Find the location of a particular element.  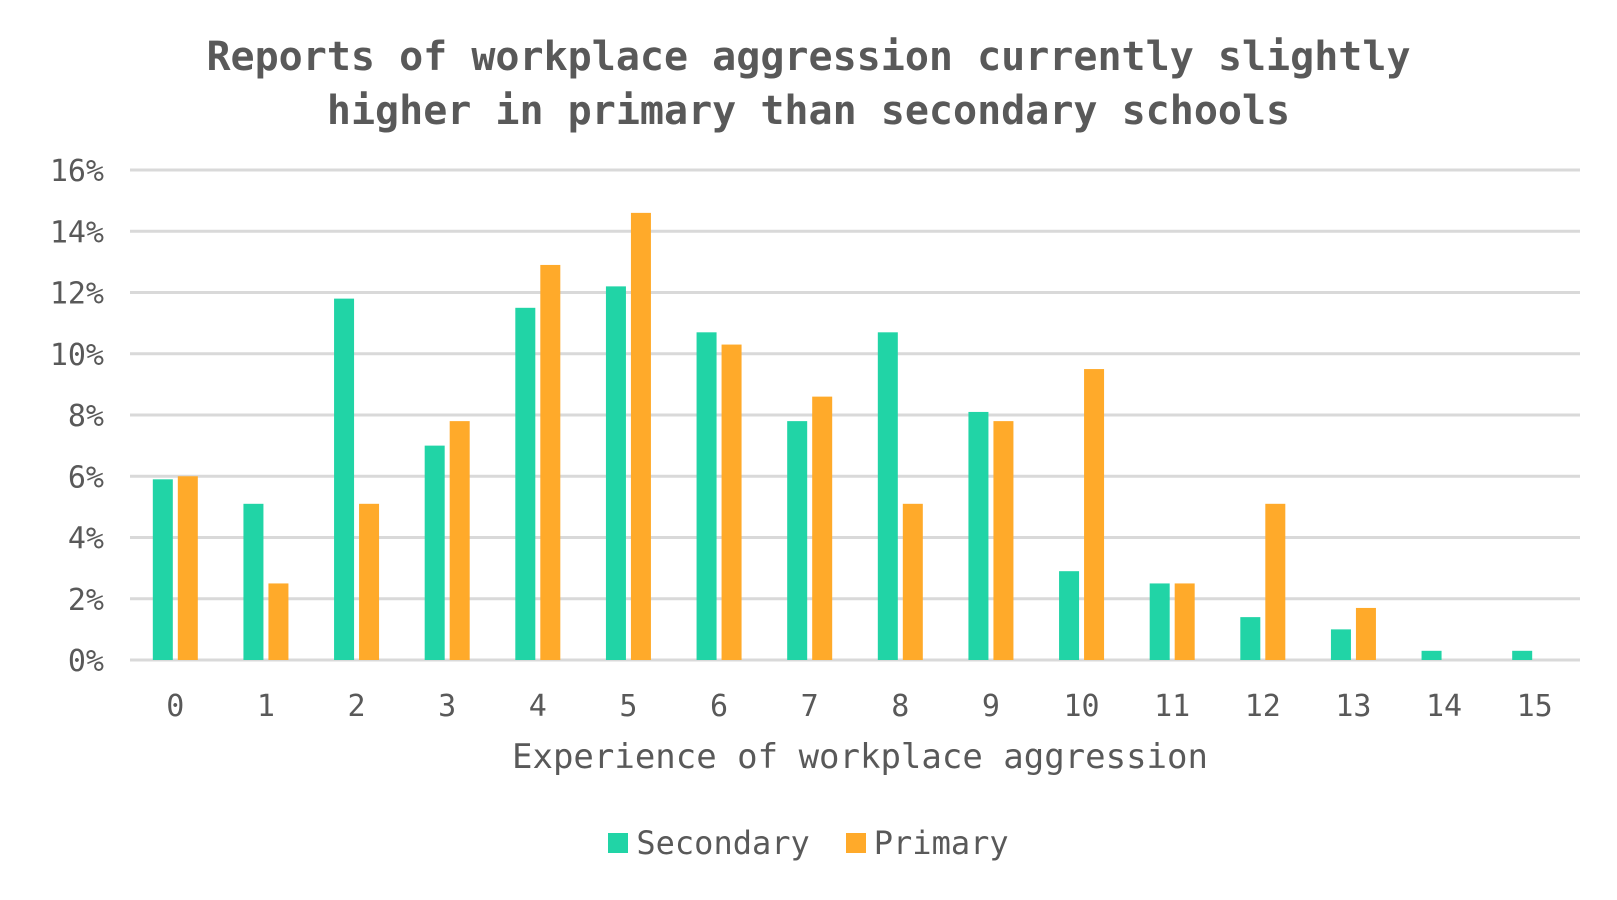

y-tick-label: 12% is located at coordinates (77, 294).